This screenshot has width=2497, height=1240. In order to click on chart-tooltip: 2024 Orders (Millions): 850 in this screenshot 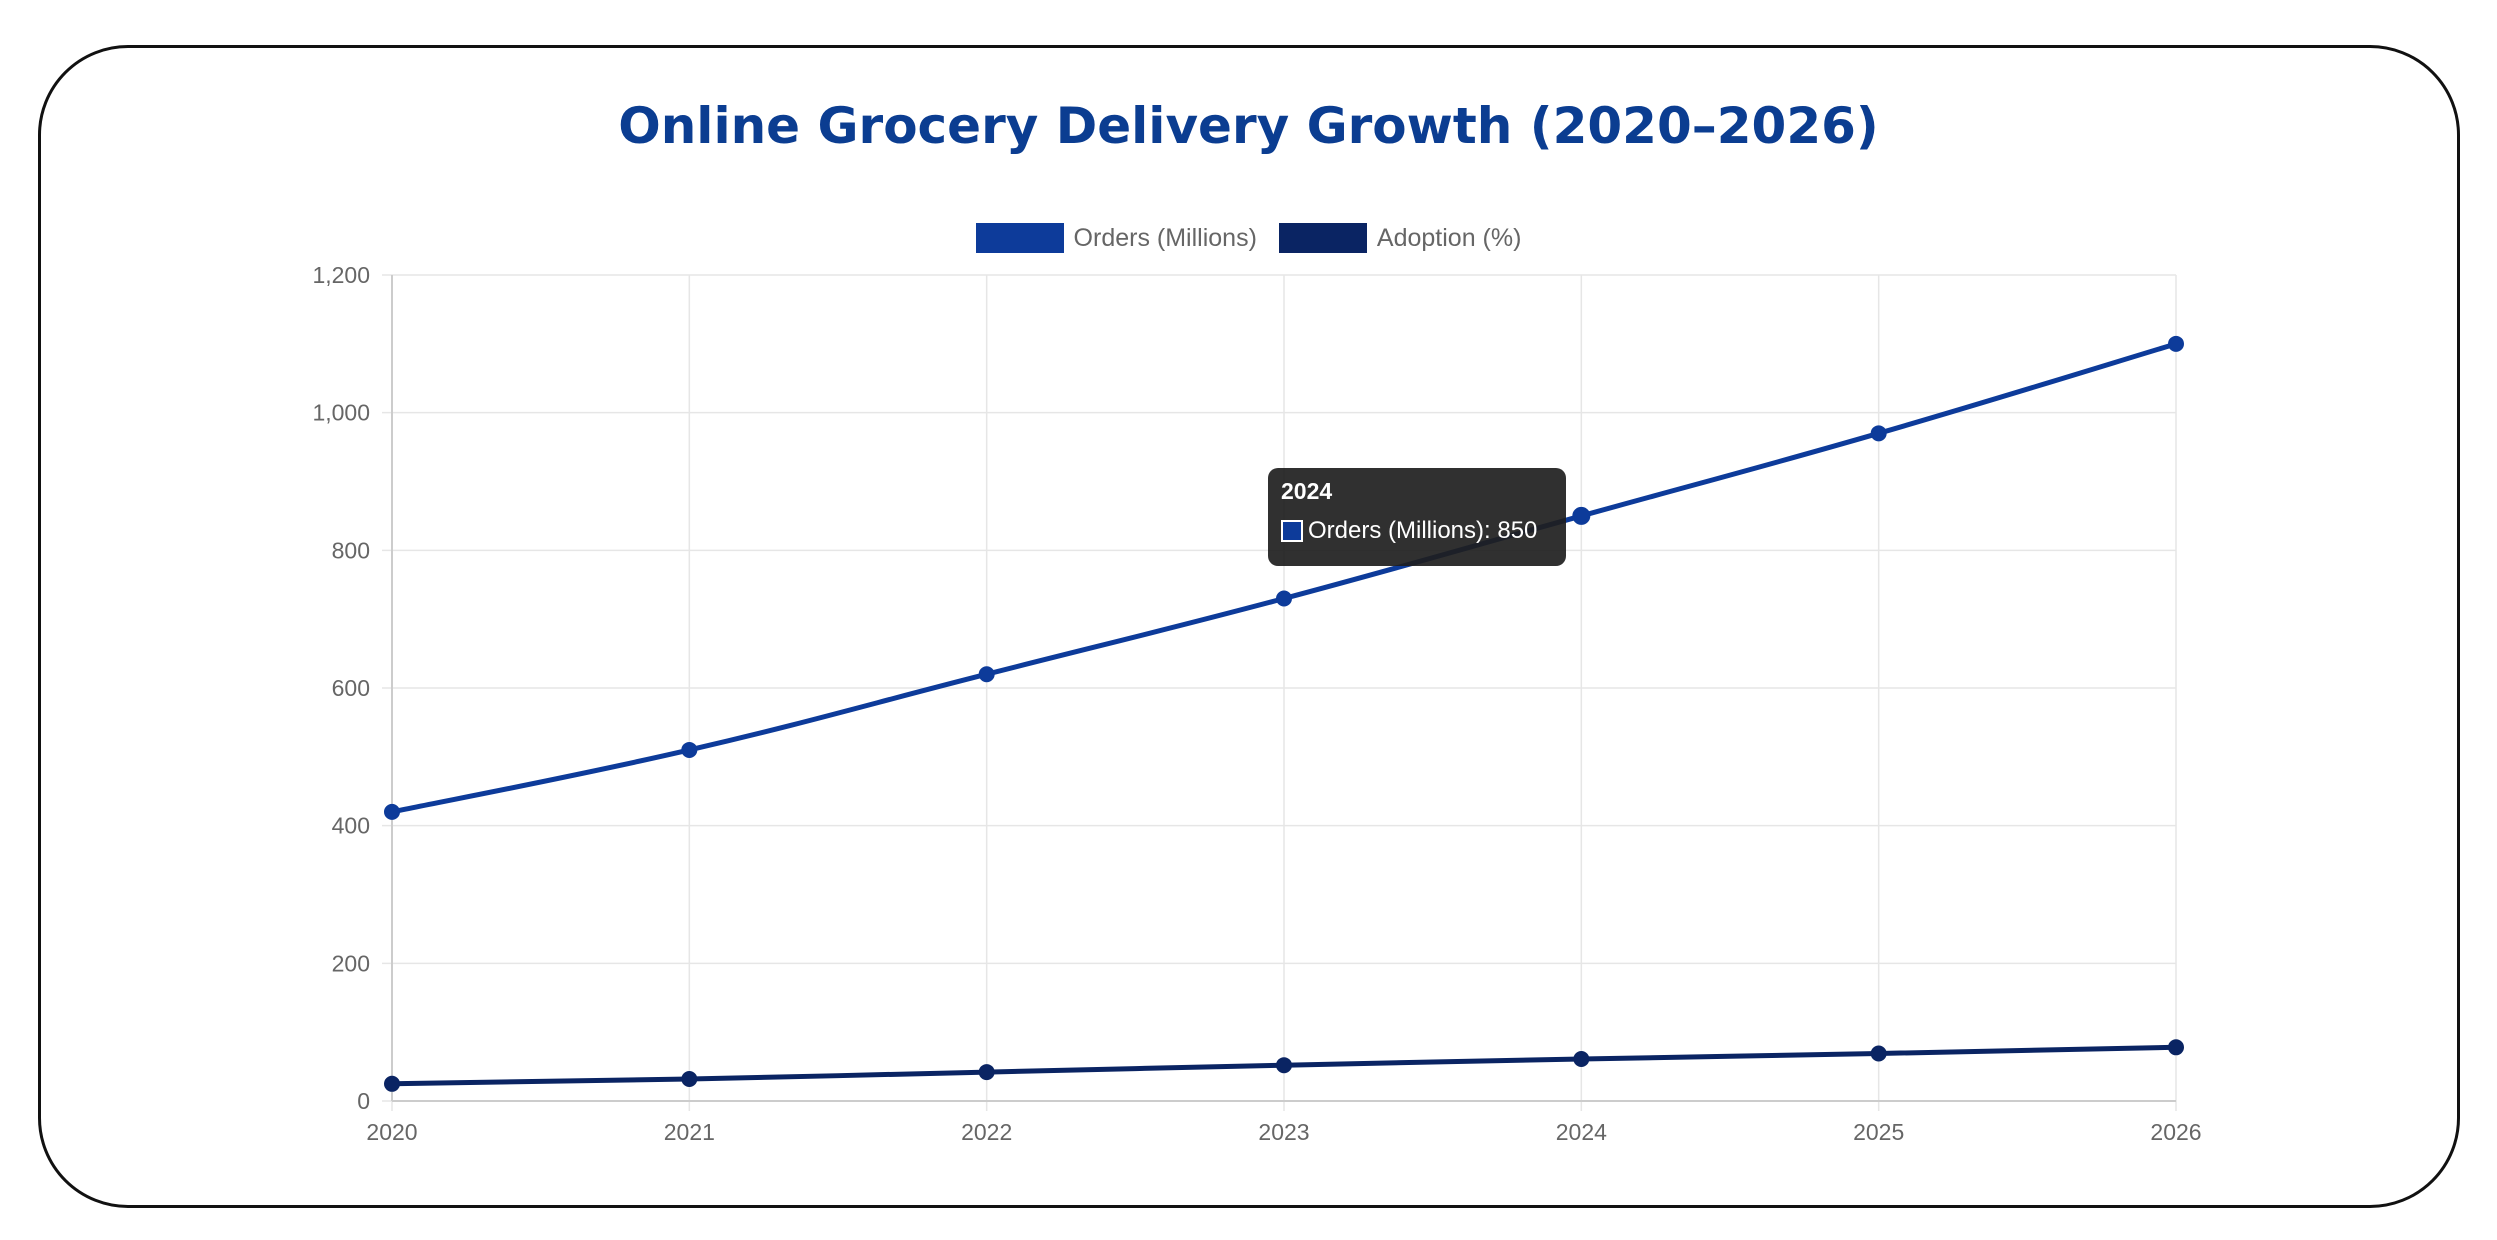, I will do `click(1417, 517)`.